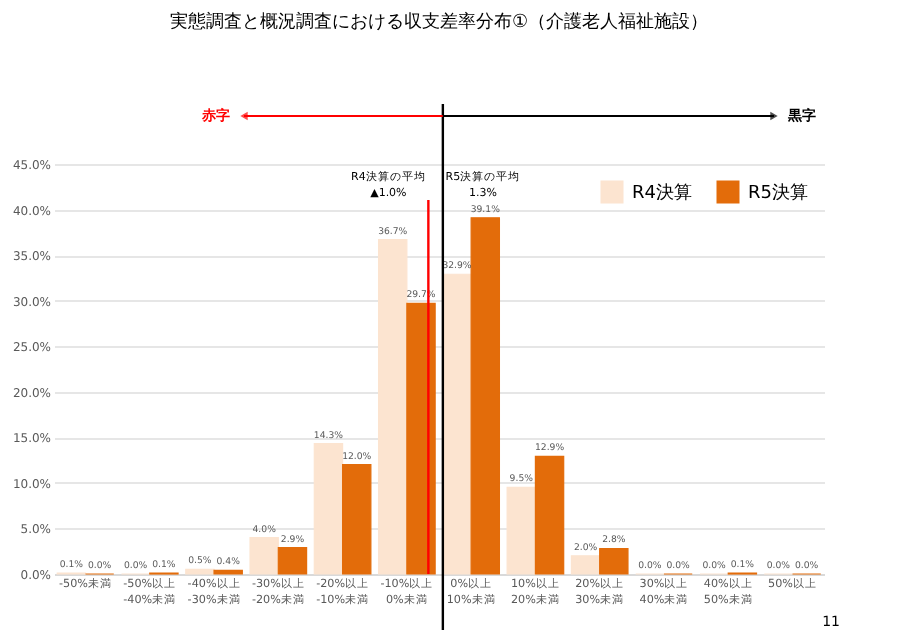 This screenshot has width=906, height=640. I want to click on chart-title: 実態調査と概況調査における収支差率分布①（介護老人福祉施設）, so click(439, 21).